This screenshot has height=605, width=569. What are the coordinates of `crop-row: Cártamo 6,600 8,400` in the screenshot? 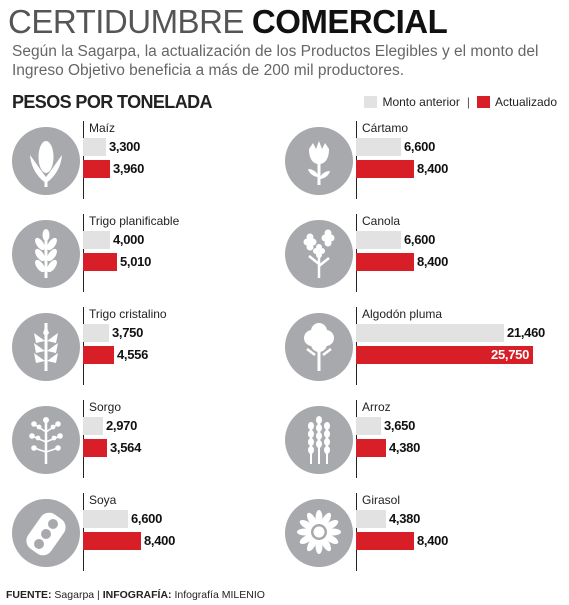 It's located at (420, 161).